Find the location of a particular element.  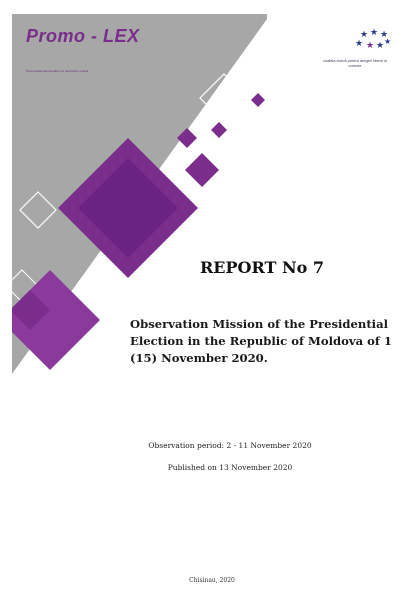

publication-date: Published on 13 November 2020 is located at coordinates (230, 467).